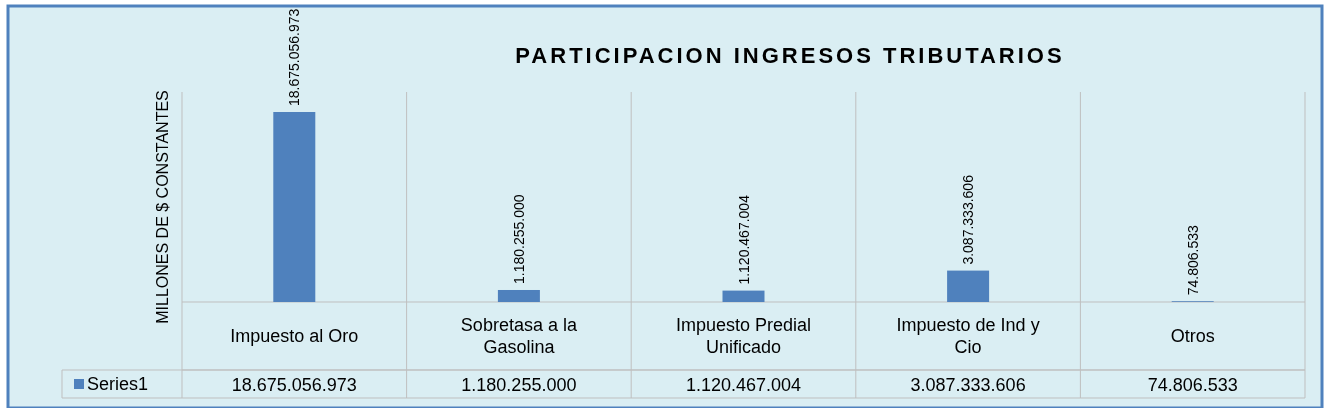 The height and width of the screenshot is (408, 1328). What do you see at coordinates (518, 239) in the screenshot?
I see `text: 1.180.255.000` at bounding box center [518, 239].